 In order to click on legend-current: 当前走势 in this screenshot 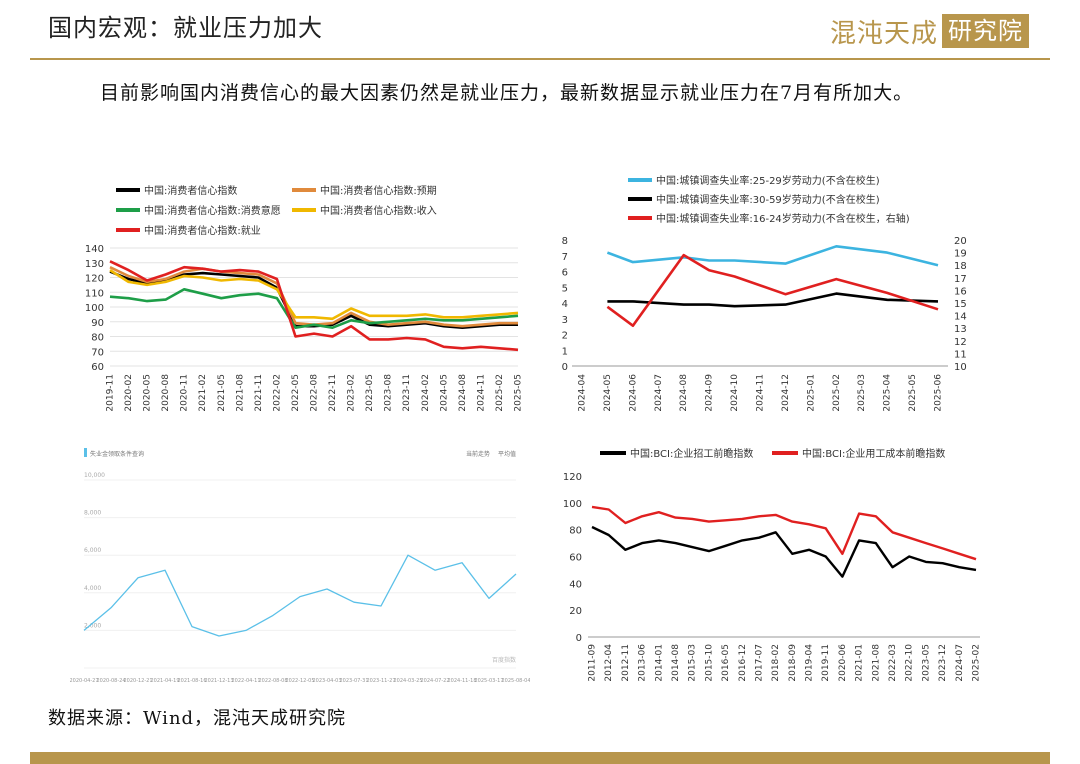, I will do `click(478, 454)`.